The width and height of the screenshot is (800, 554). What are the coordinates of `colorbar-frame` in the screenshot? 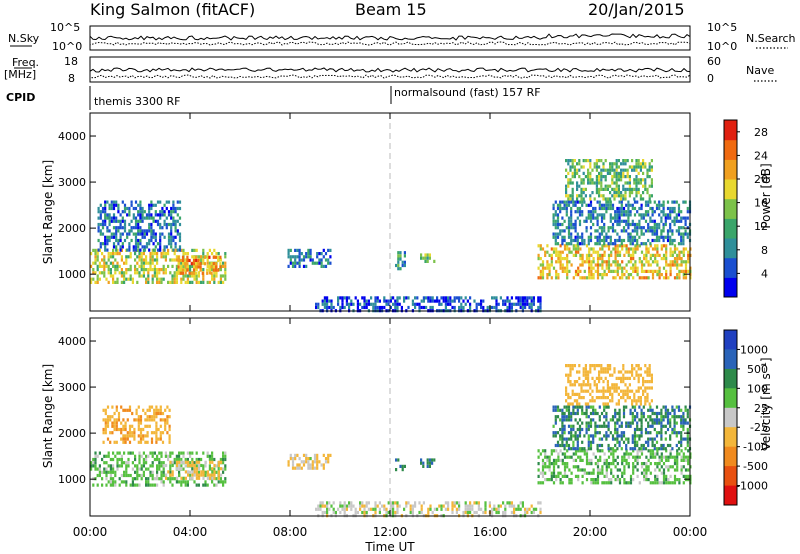 It's located at (730, 417).